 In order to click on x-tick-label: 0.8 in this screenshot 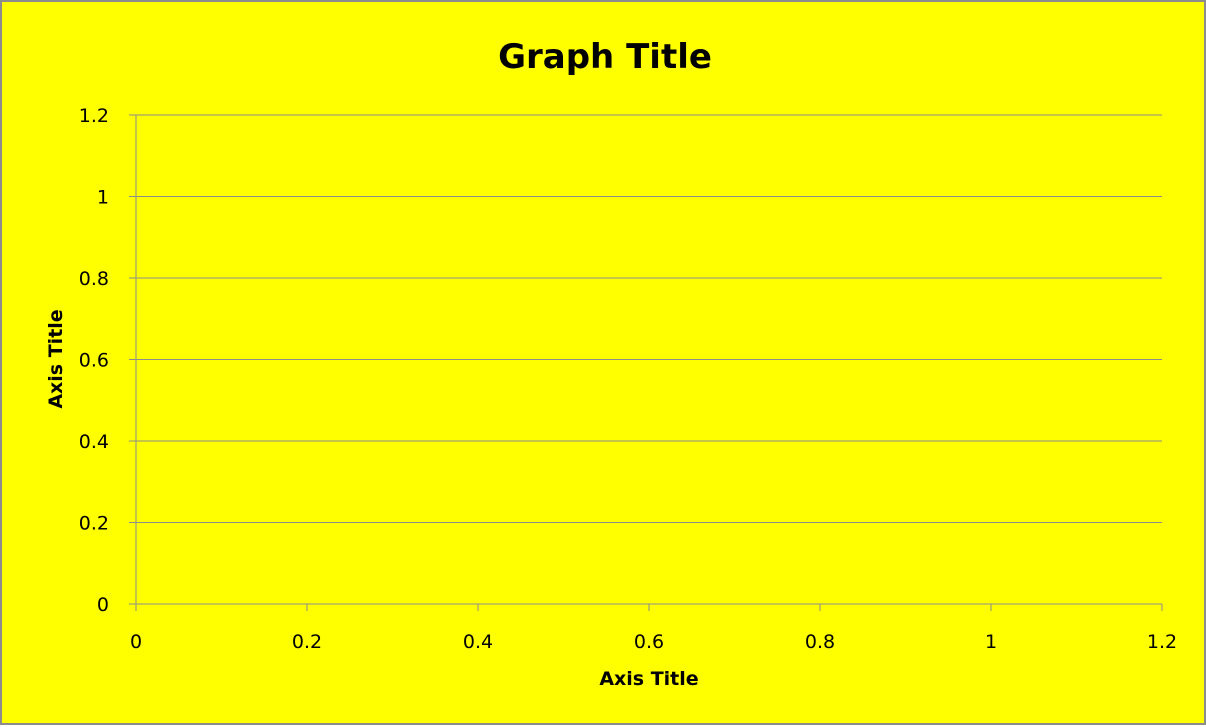, I will do `click(820, 642)`.